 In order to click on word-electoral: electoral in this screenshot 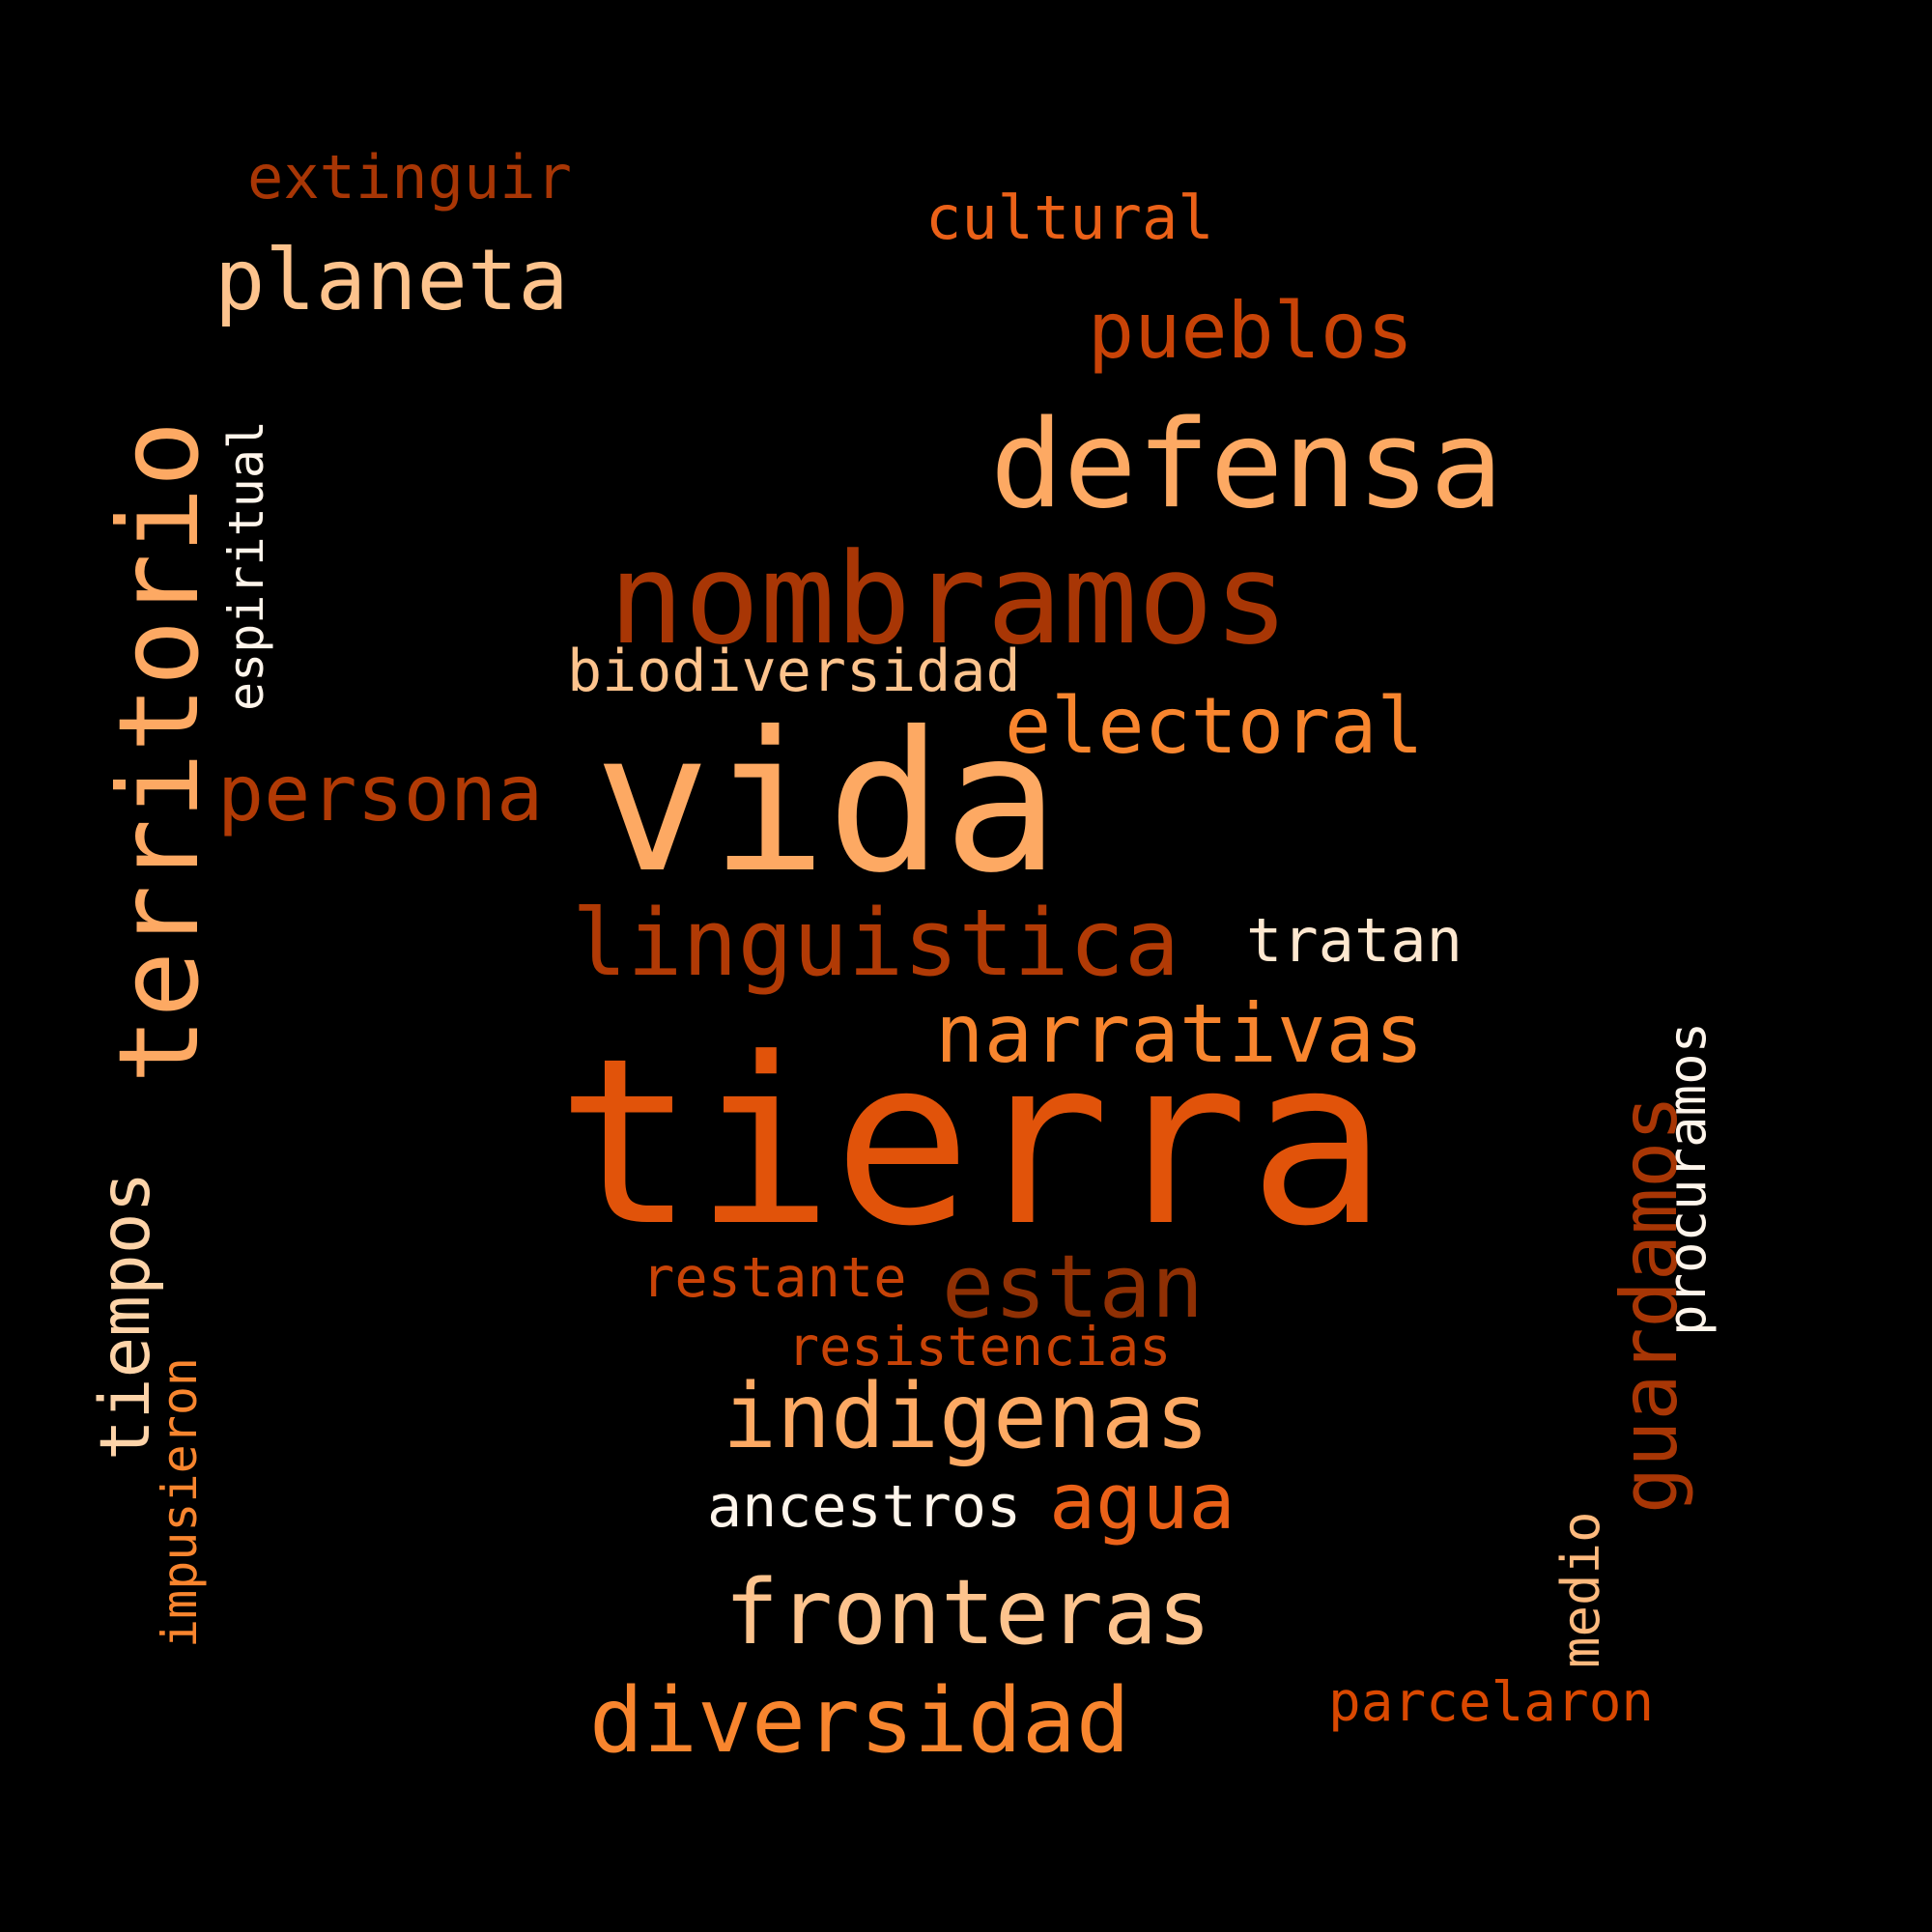, I will do `click(1214, 726)`.